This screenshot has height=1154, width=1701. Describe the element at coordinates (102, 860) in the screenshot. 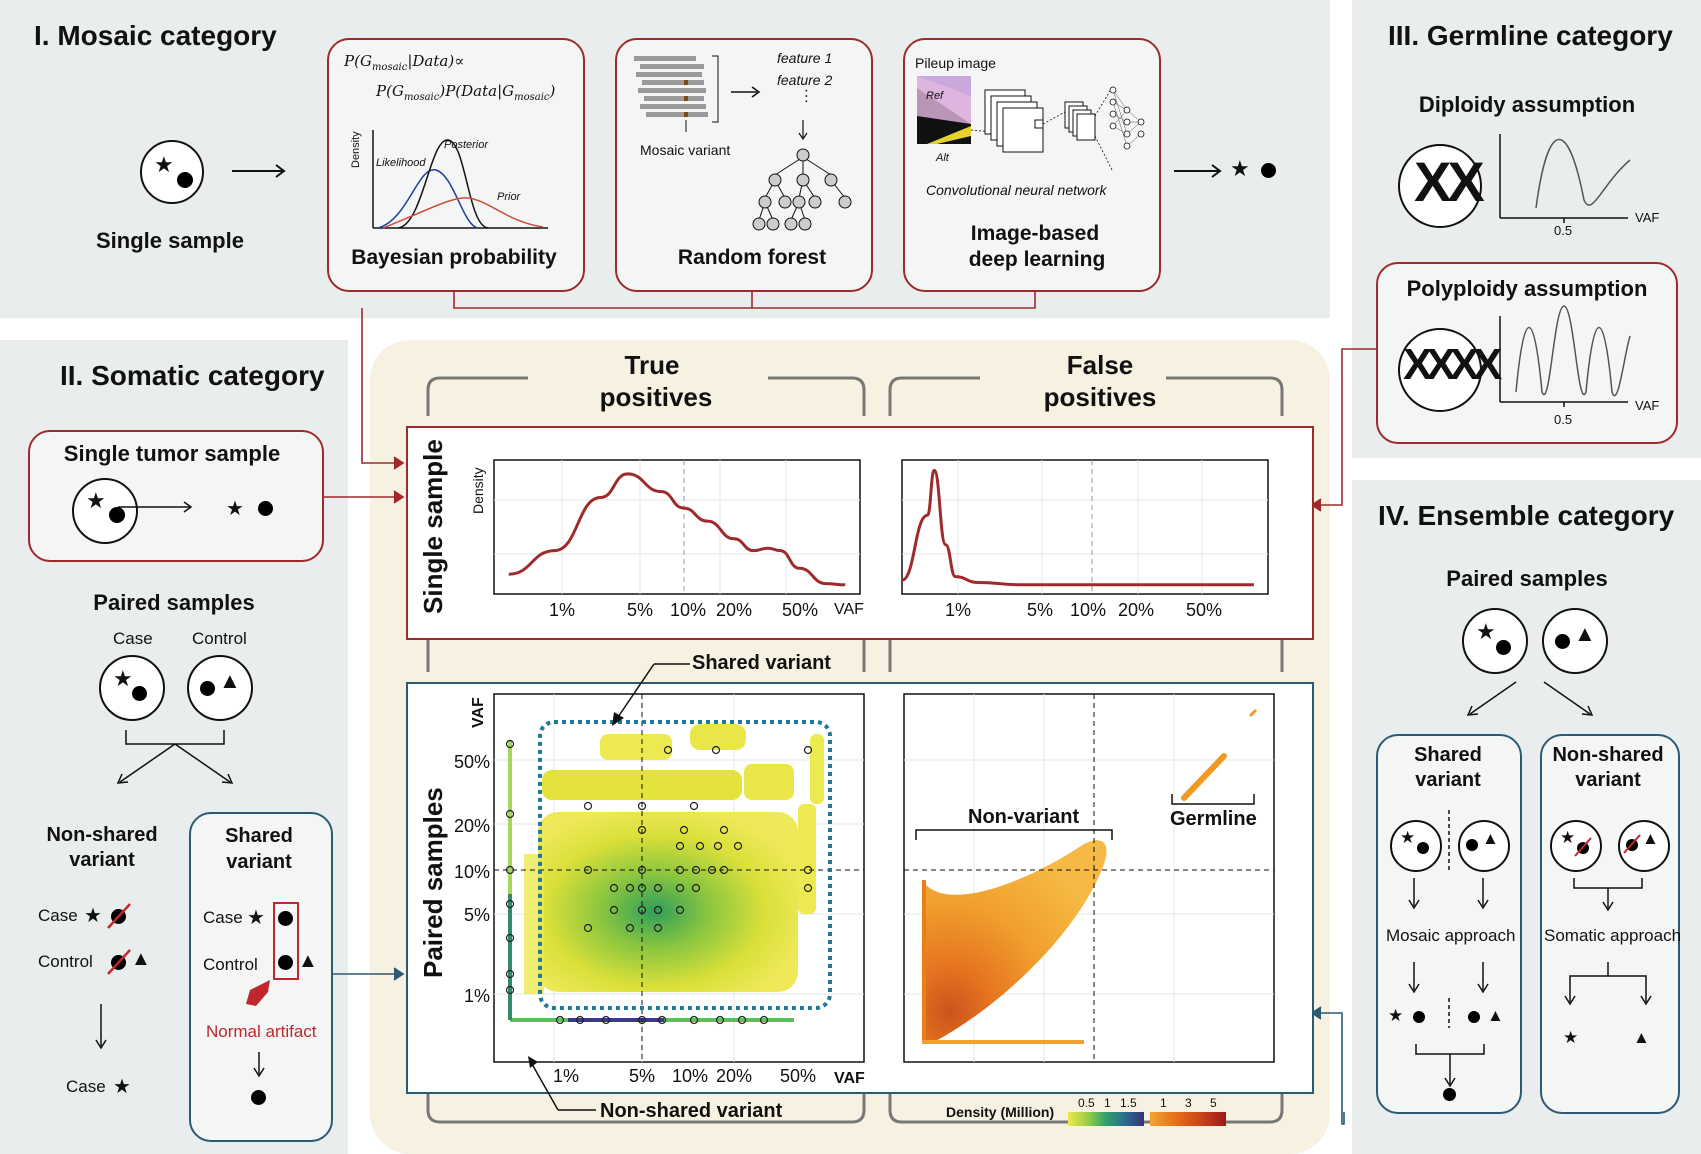

I see `non-shared-label-2: variant` at that location.